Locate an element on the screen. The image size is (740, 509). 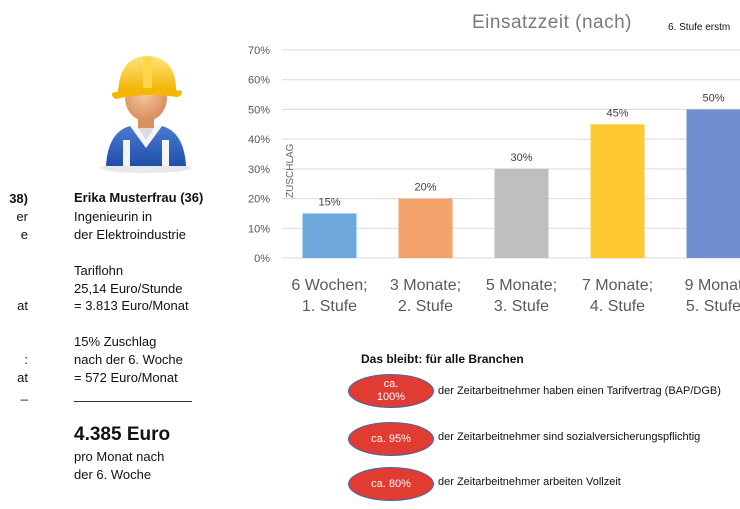
category-label: 3 Monate; is located at coordinates (425, 285).